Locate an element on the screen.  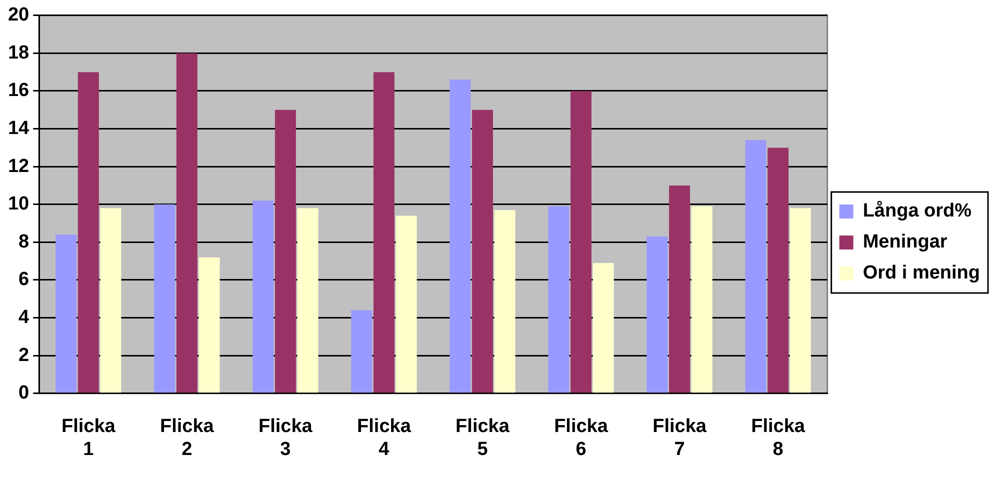
y-tick-label: 4 is located at coordinates (24, 317).